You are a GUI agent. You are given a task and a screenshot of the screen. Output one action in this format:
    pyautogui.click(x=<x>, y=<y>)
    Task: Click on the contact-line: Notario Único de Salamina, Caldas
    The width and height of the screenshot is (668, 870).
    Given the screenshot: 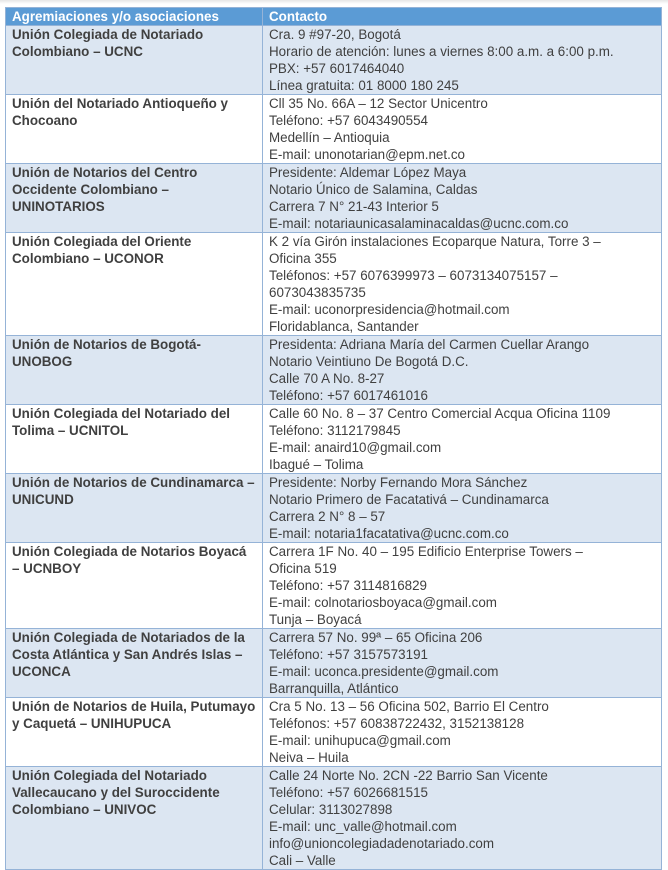 What is the action you would take?
    pyautogui.click(x=373, y=189)
    